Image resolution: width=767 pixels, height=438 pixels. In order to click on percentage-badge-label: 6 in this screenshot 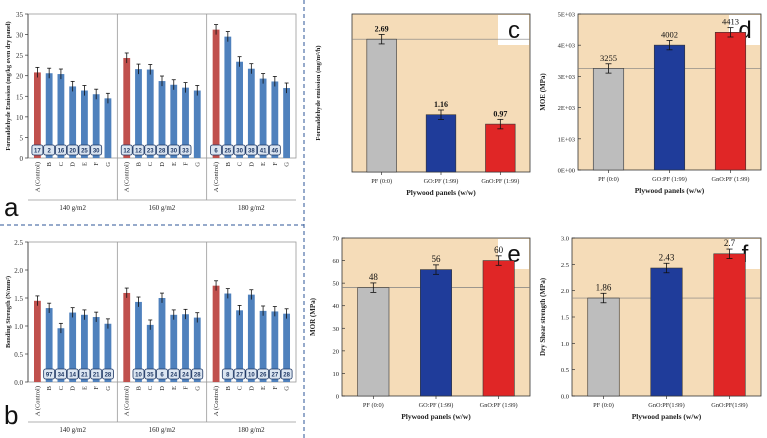, I will do `click(216, 152)`.